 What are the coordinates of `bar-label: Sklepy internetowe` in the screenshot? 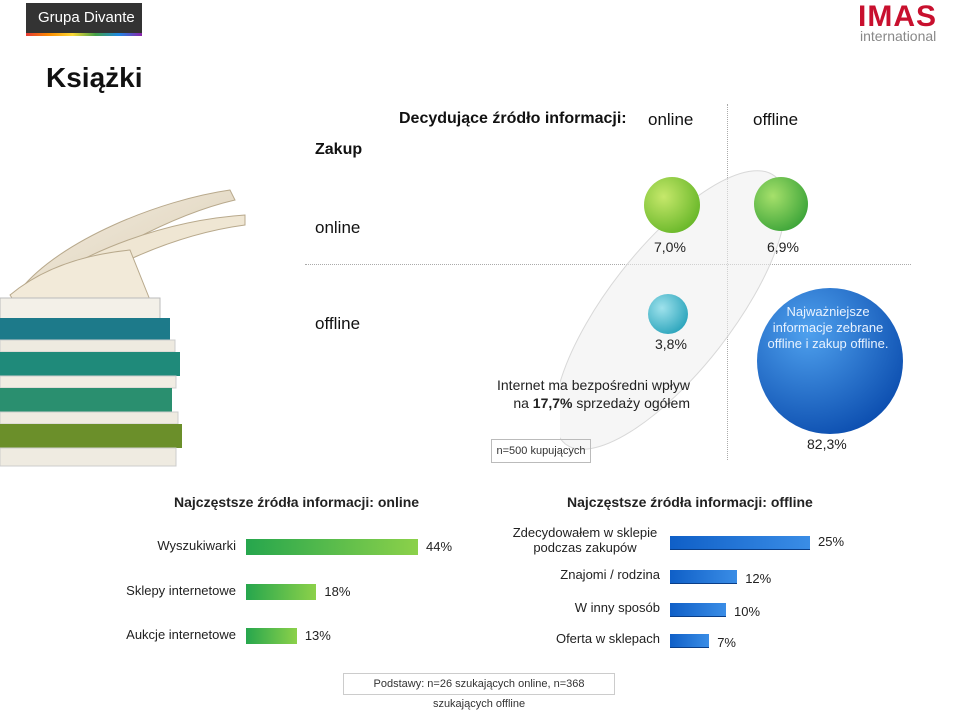 It's located at (181, 590).